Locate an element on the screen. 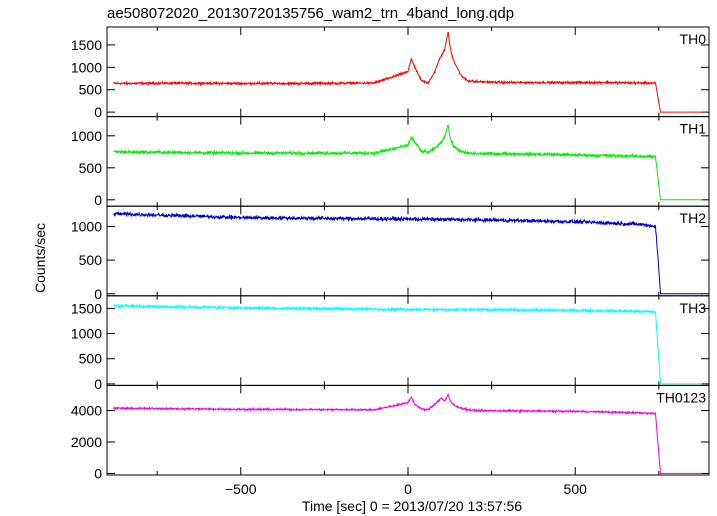 The height and width of the screenshot is (516, 717). panel-label: TH3 is located at coordinates (693, 308).